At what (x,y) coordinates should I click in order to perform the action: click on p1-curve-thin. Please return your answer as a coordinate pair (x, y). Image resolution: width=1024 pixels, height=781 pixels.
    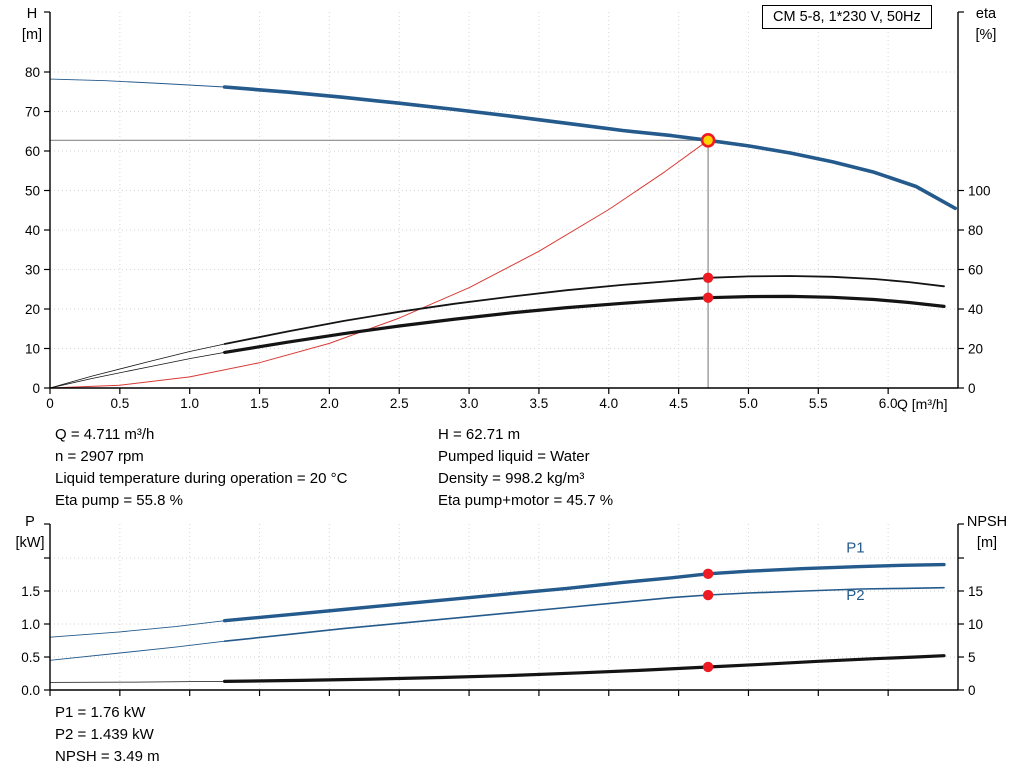
    Looking at the image, I should click on (137, 629).